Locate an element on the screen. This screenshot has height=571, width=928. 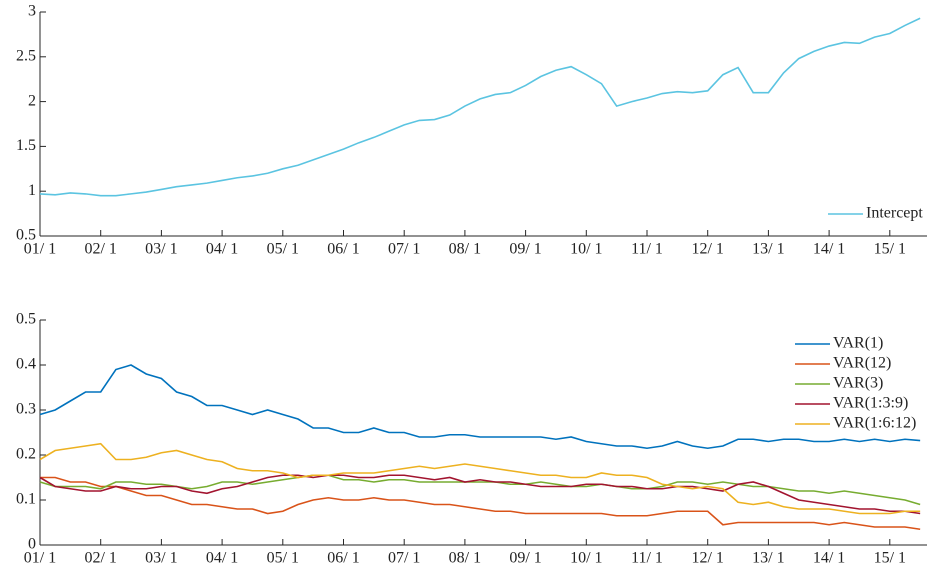
legend-label: VAR(1) is located at coordinates (858, 343).